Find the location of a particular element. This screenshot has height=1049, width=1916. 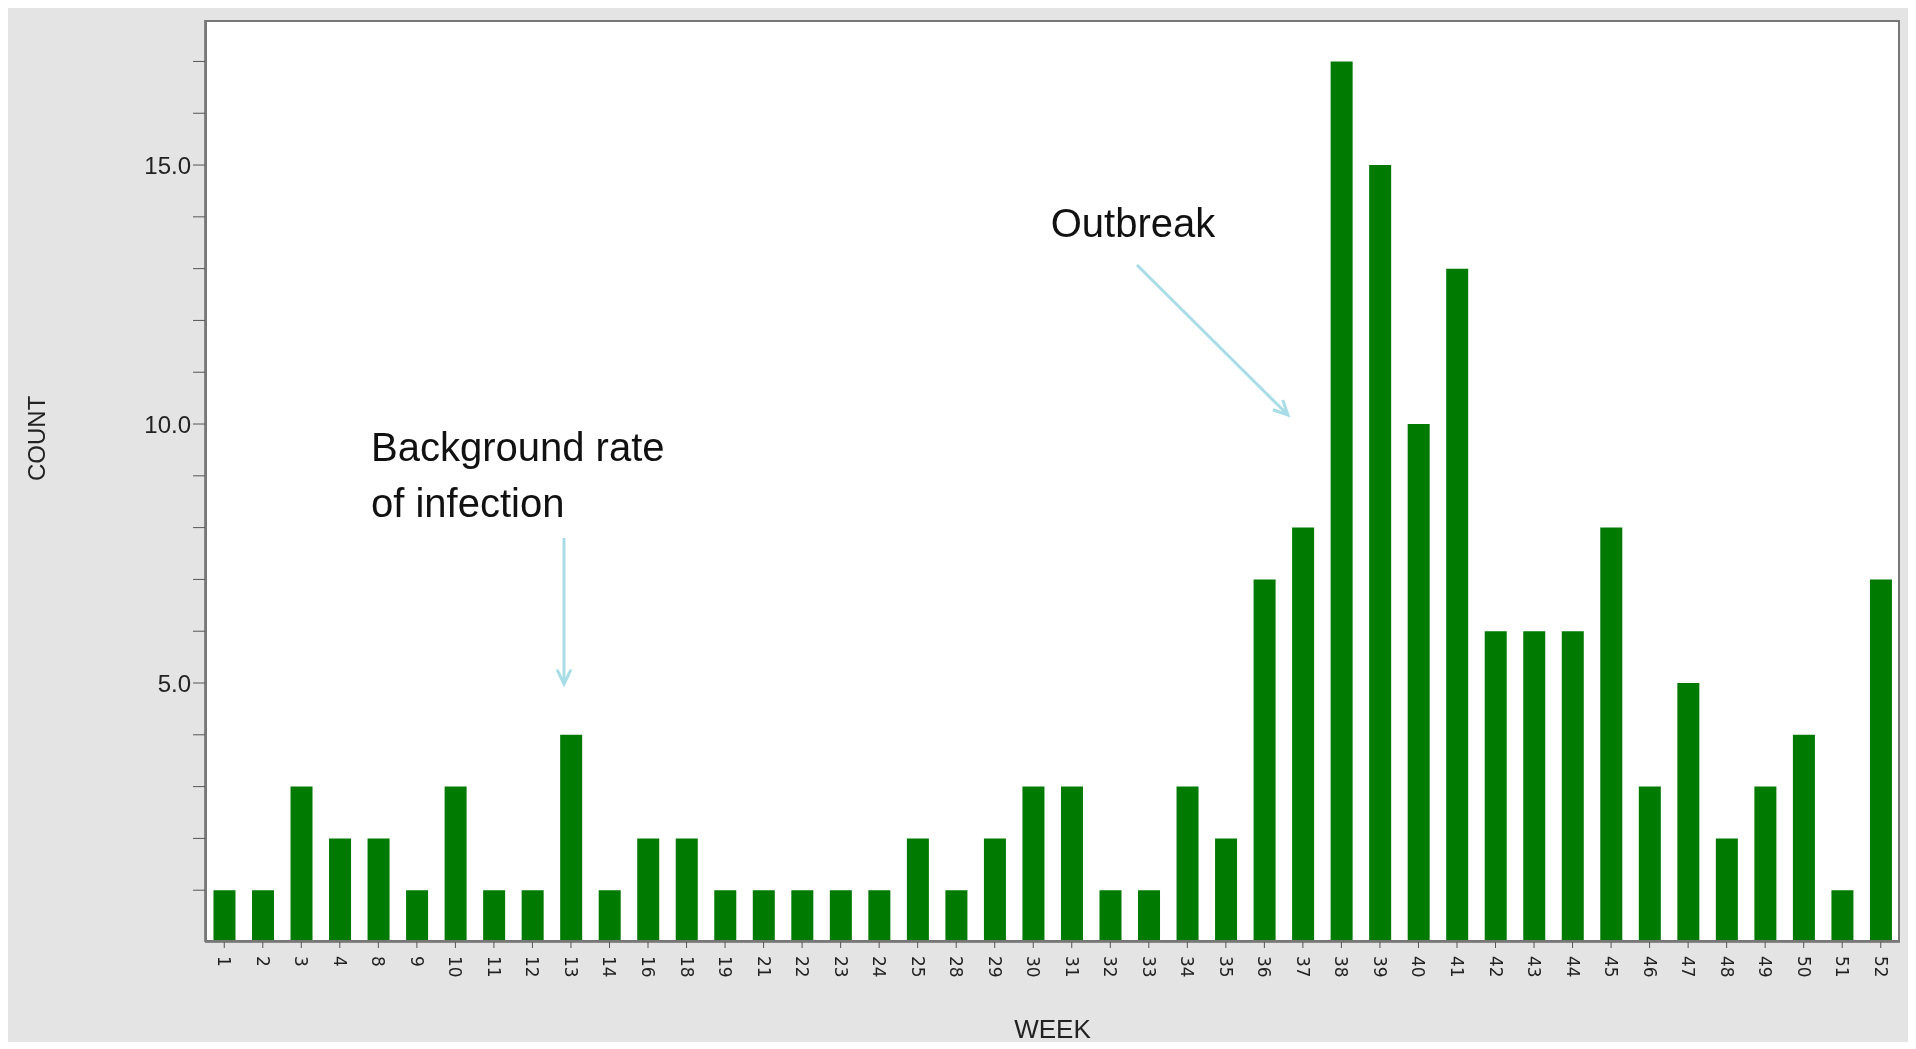

x-tick-label: 2 is located at coordinates (262, 961).